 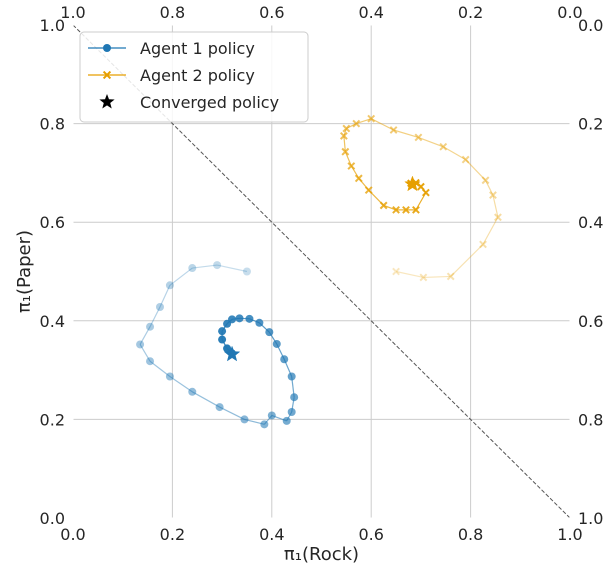 What do you see at coordinates (52, 222) in the screenshot?
I see `y-tick-label: 0.6` at bounding box center [52, 222].